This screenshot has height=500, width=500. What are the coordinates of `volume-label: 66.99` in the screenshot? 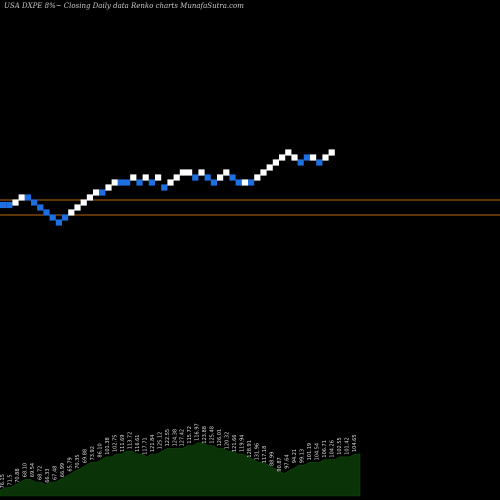 It's located at (63, 470).